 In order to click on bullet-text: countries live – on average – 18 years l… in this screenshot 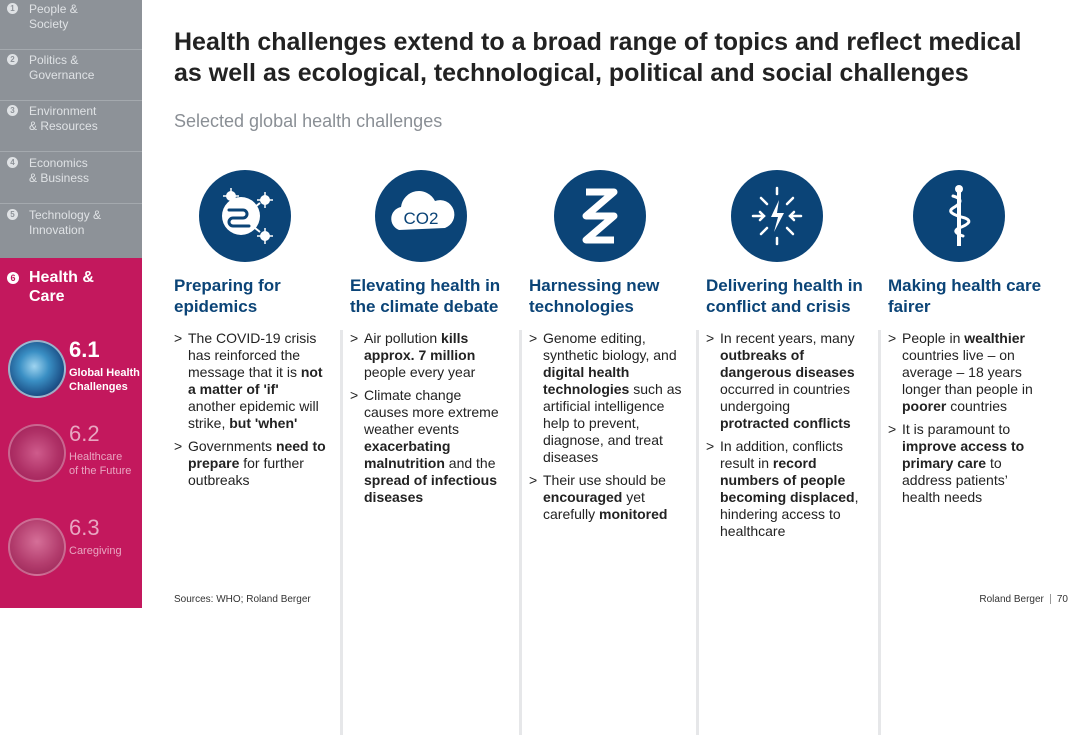, I will do `click(967, 372)`.